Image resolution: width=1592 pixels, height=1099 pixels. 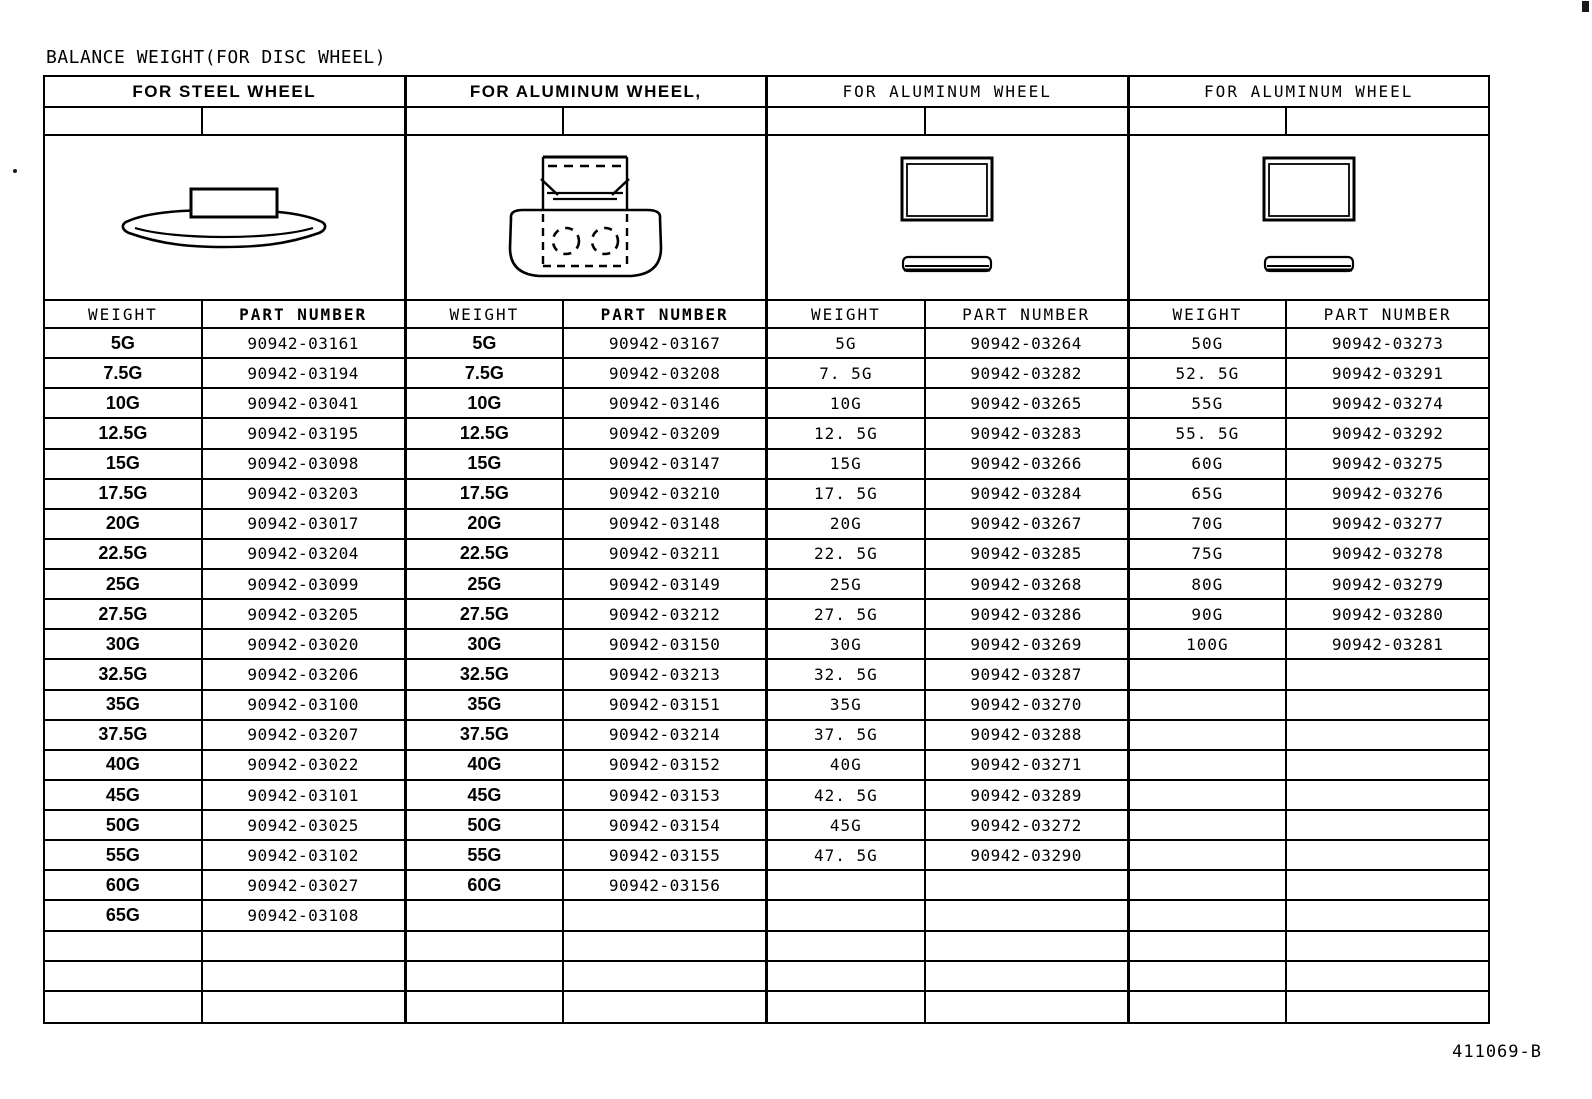 I want to click on weight-cell: 45G, so click(x=847, y=825).